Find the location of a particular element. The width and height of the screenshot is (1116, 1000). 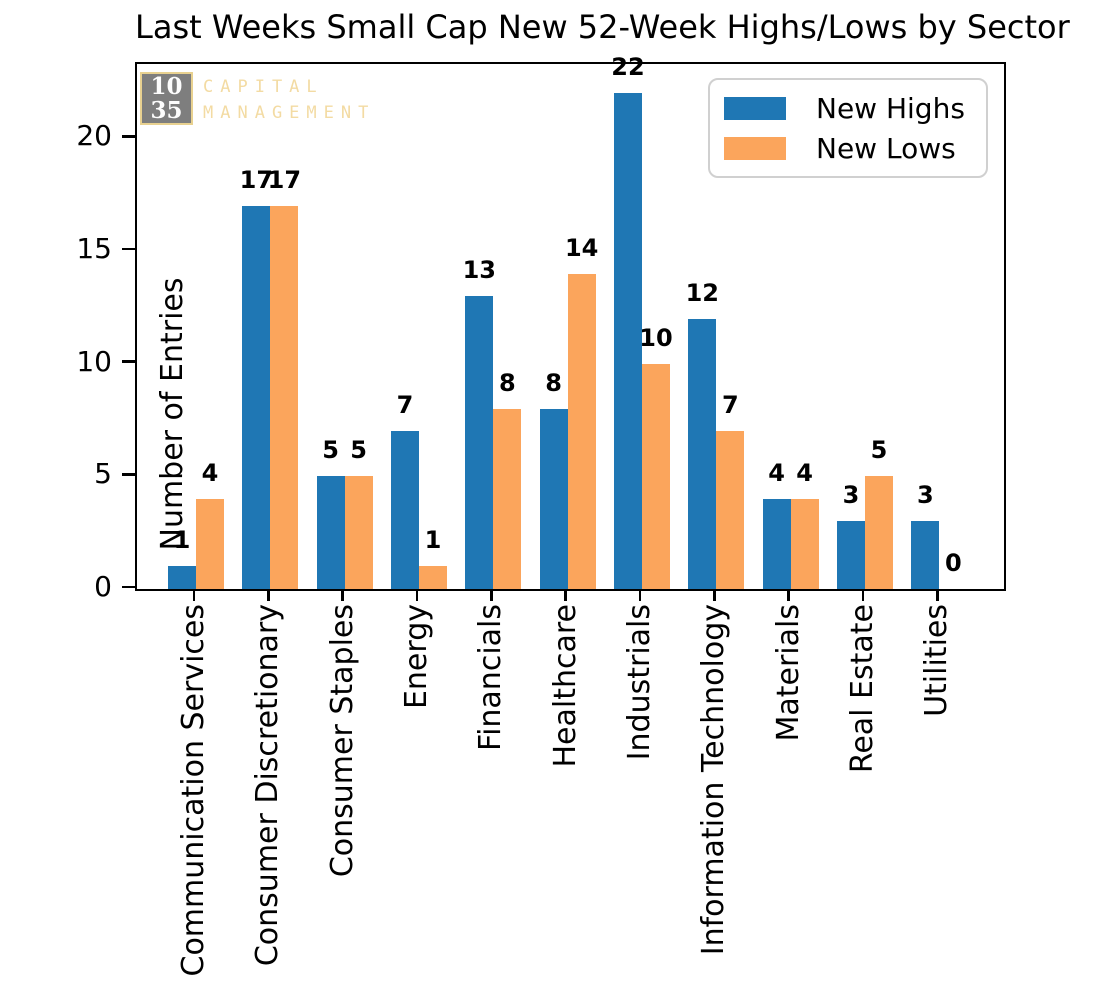

x-tick-label: Industrials is located at coordinates (639, 682).